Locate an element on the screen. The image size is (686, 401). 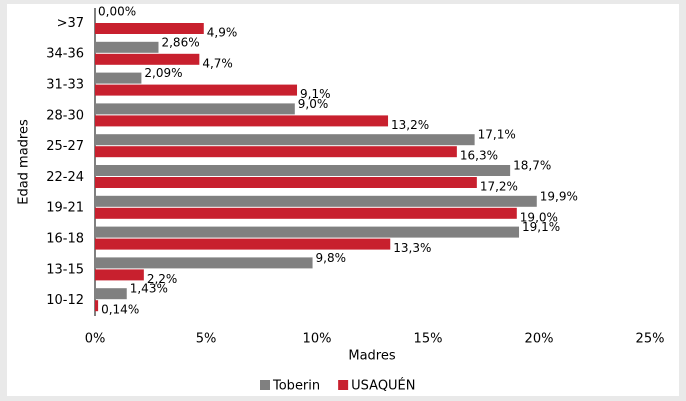
value-label: 4,7% is located at coordinates (217, 63).